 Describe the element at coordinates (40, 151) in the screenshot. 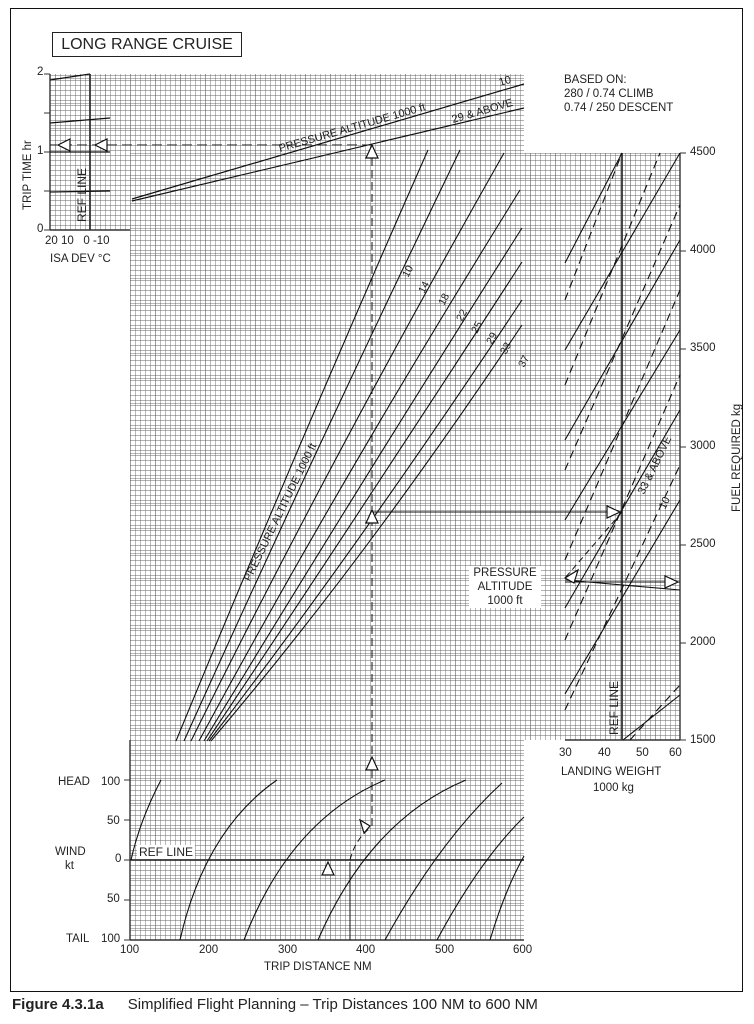

I see `trip-time-tick: 1` at that location.